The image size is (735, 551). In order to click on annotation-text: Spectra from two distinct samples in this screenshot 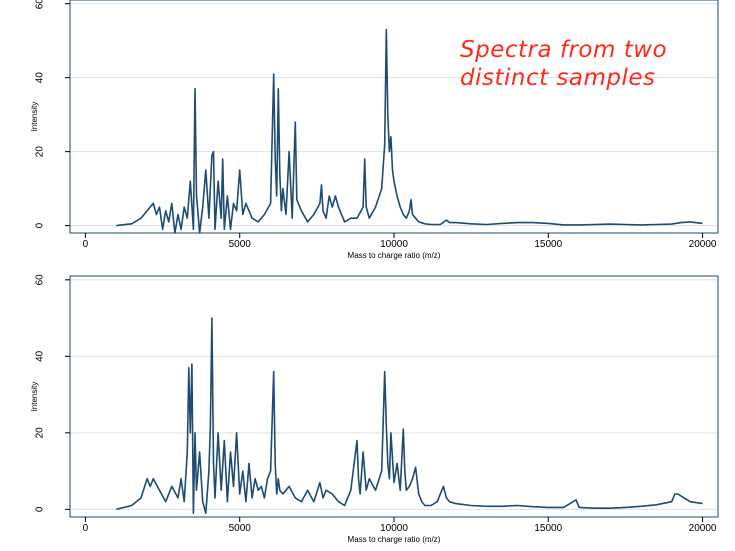, I will do `click(563, 64)`.